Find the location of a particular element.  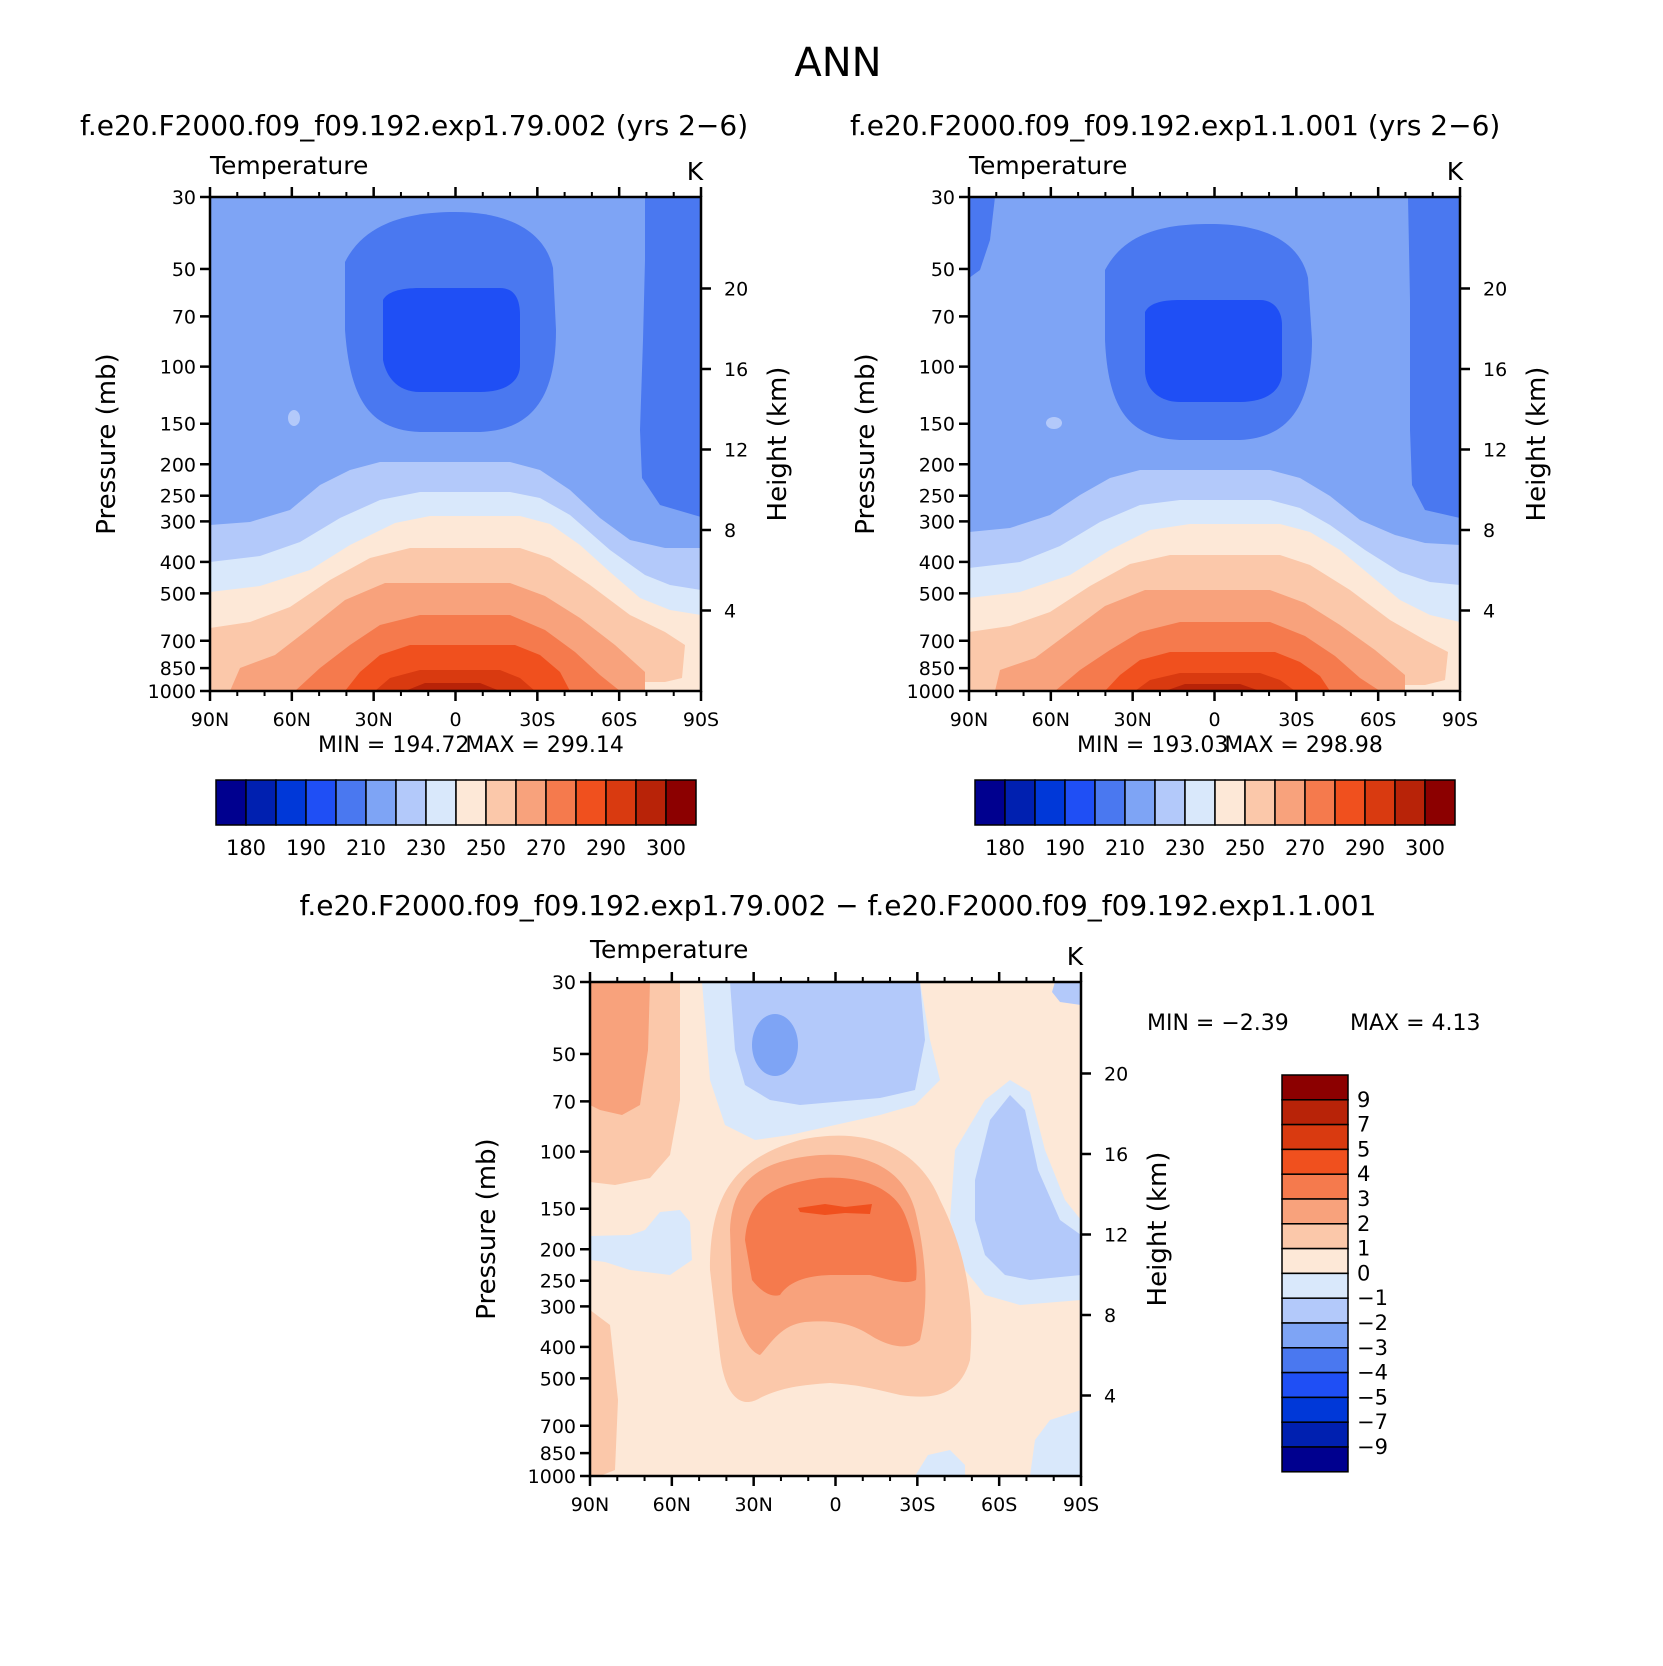

y-tick-label: 300 is located at coordinates (178, 522).